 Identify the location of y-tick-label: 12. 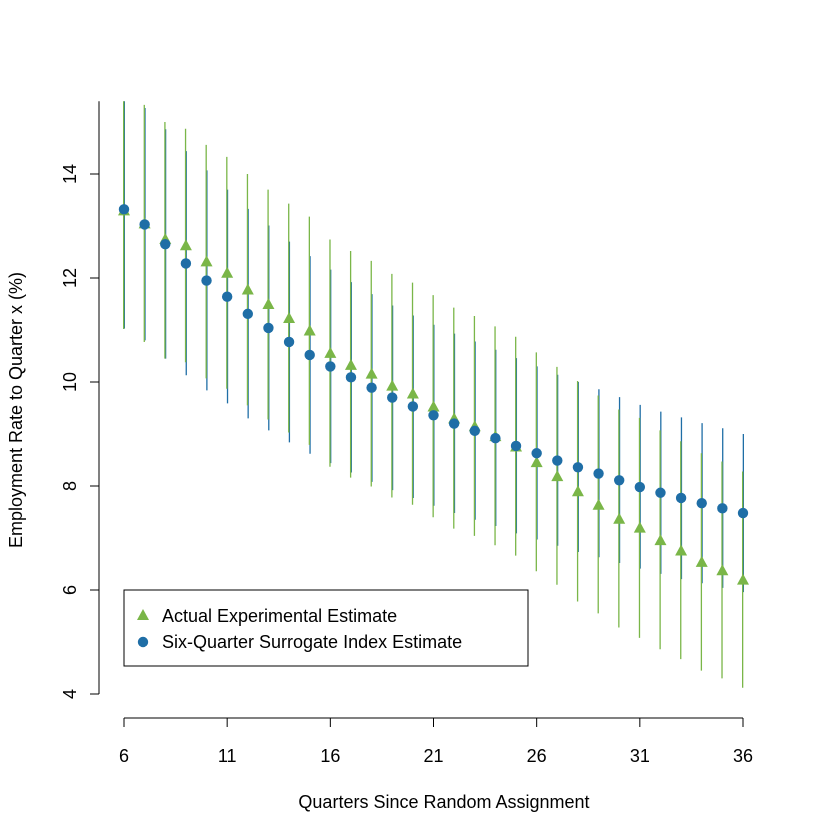
(70, 278).